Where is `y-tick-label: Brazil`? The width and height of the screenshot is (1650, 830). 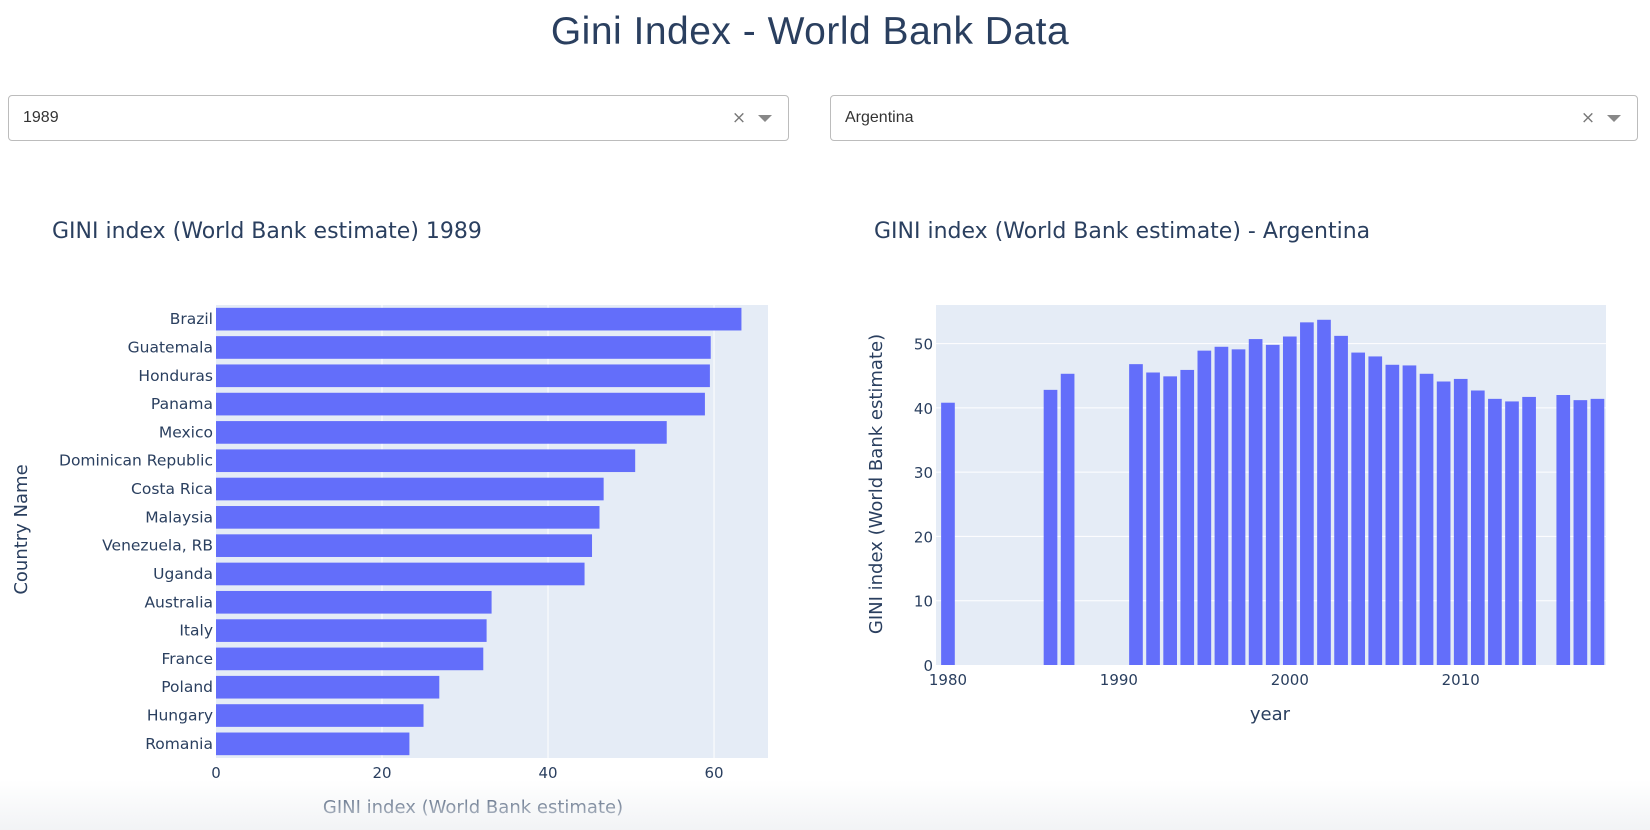 y-tick-label: Brazil is located at coordinates (191, 319).